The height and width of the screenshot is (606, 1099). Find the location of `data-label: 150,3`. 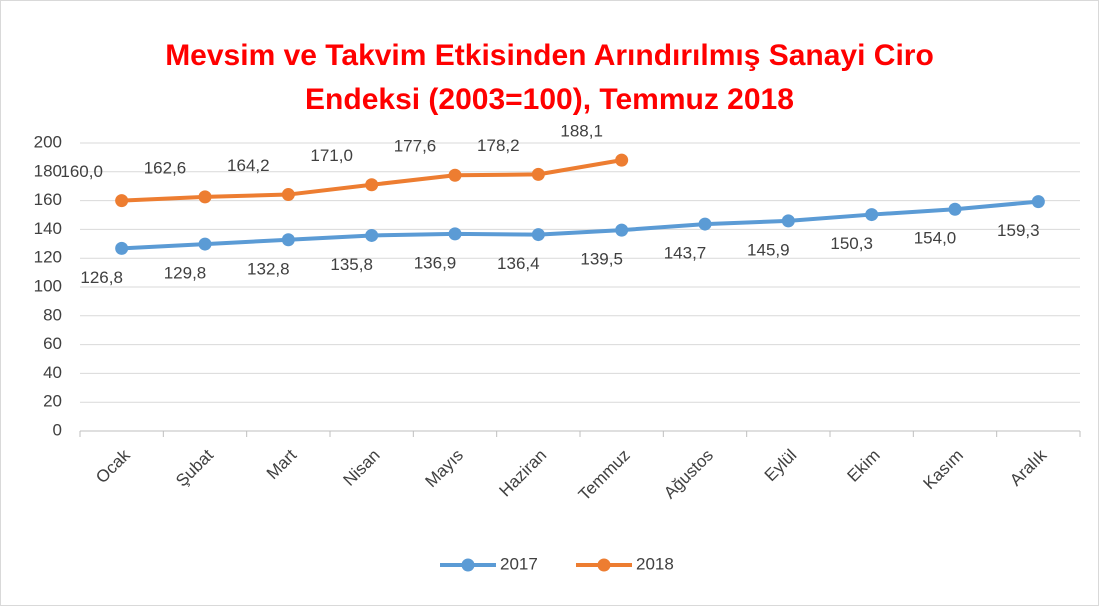

data-label: 150,3 is located at coordinates (851, 243).